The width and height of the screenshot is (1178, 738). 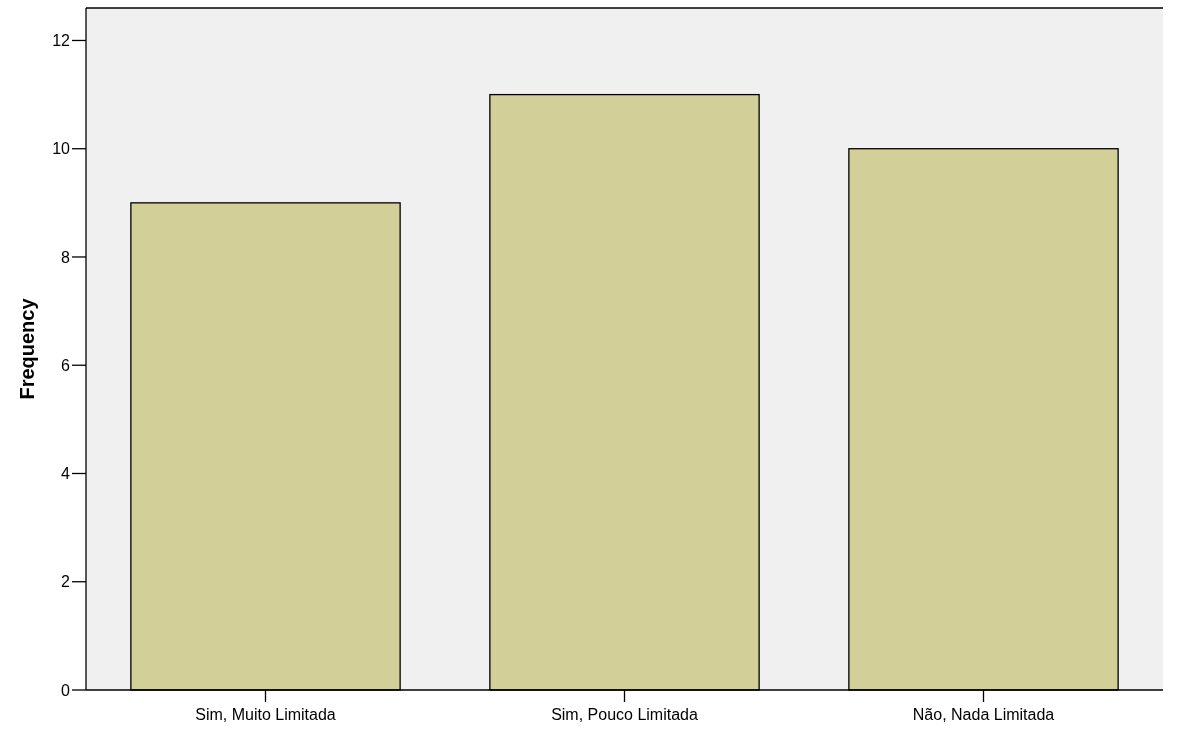 I want to click on y-tick-label: 0, so click(x=66, y=690).